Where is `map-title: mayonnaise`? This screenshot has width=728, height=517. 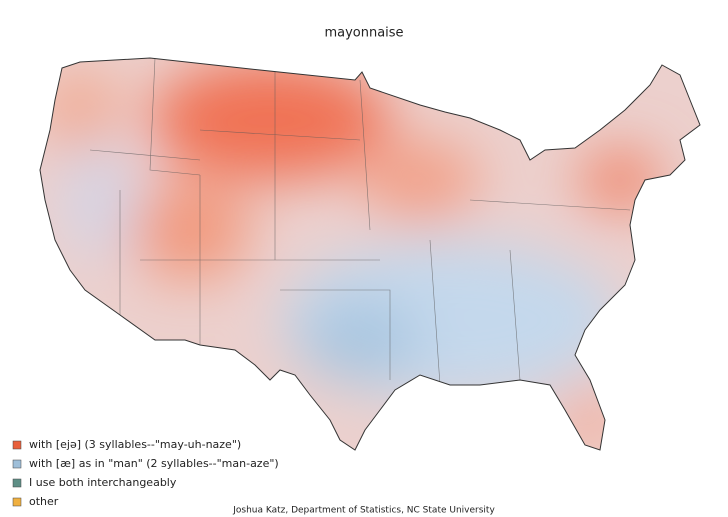 map-title: mayonnaise is located at coordinates (363, 33).